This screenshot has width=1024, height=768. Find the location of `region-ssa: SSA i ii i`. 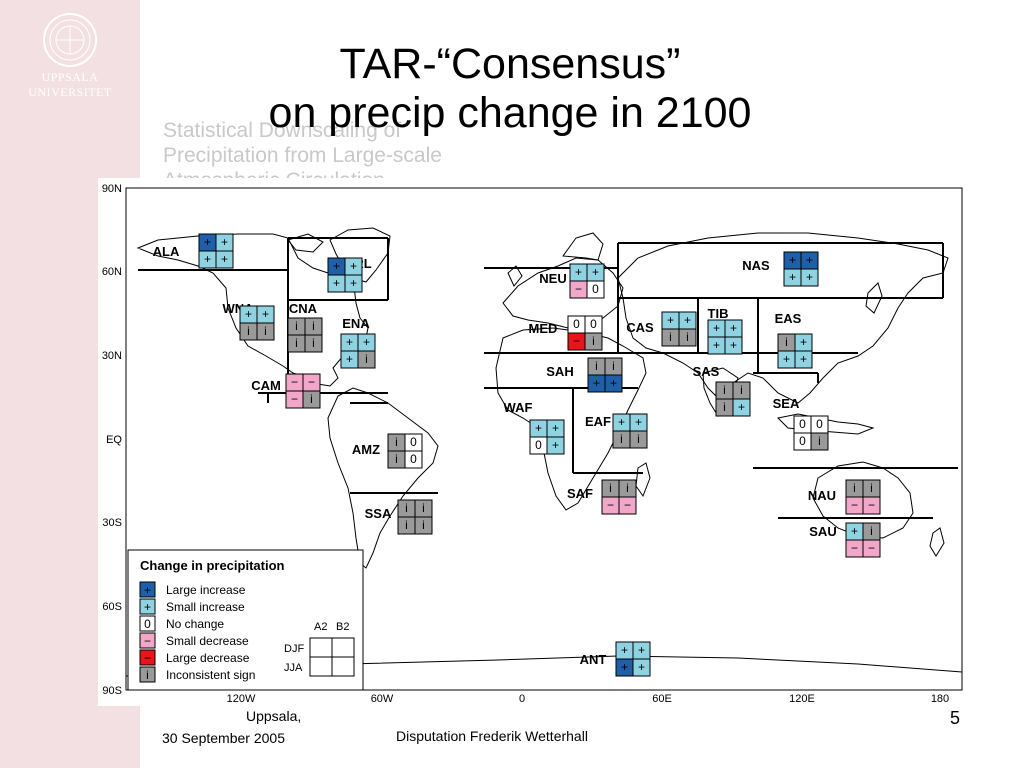

region-ssa: SSA i ii i is located at coordinates (399, 517).